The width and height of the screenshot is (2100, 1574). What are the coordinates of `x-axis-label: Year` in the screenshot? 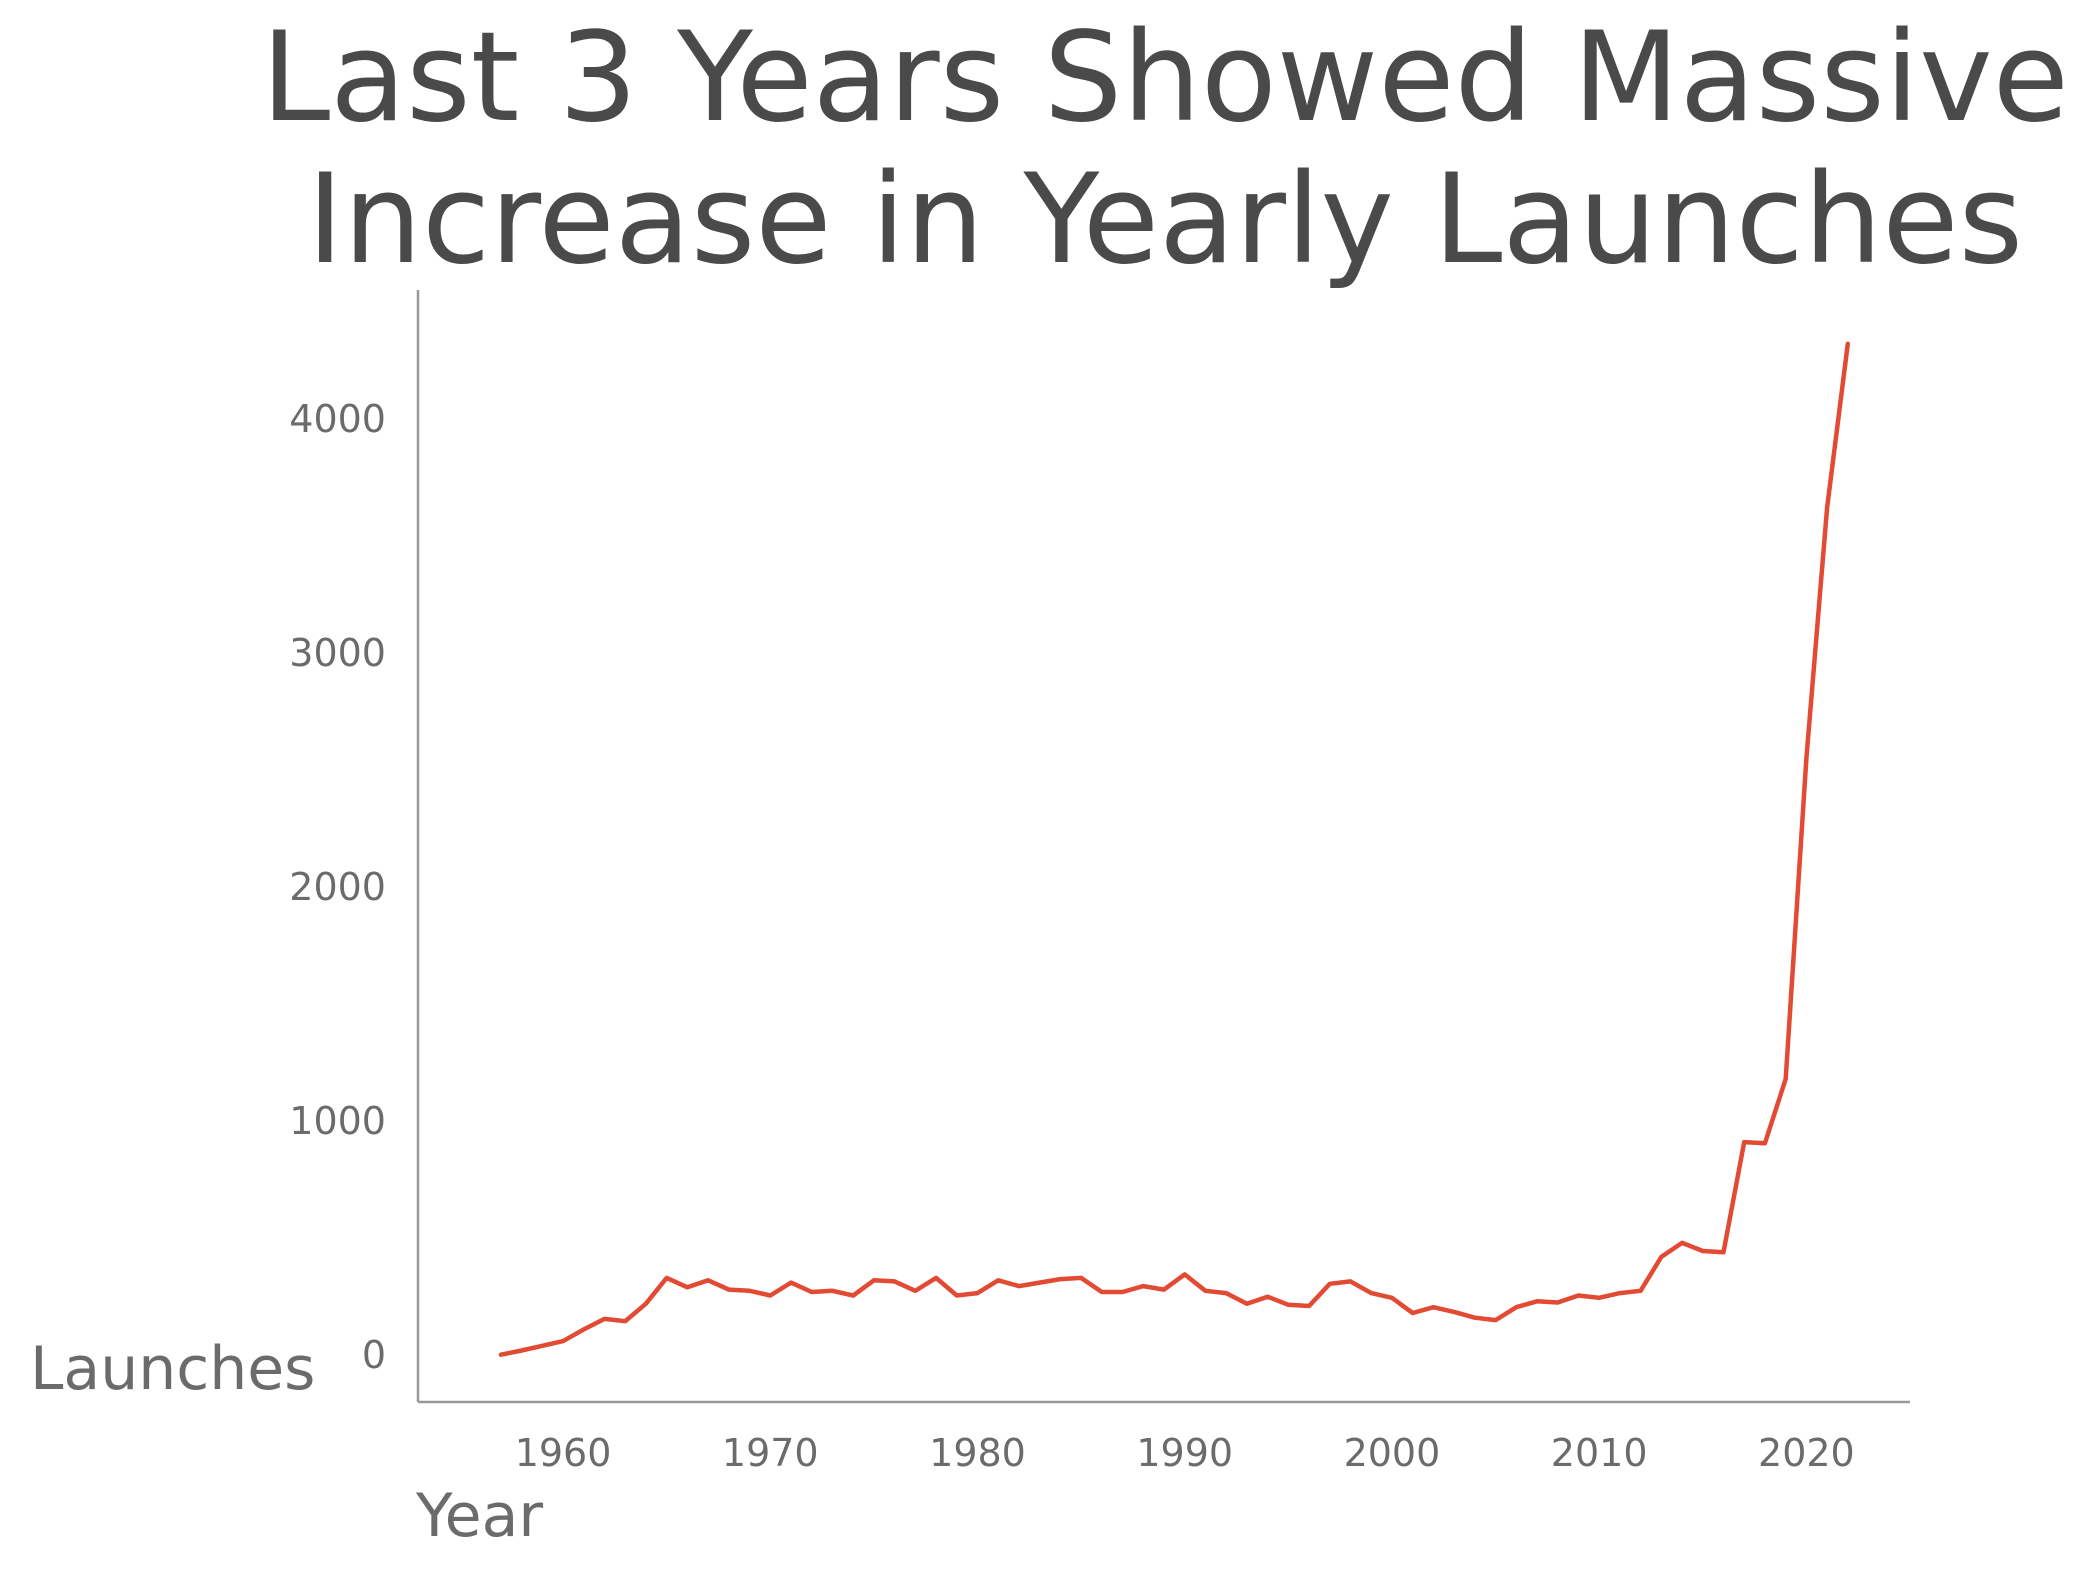 It's located at (479, 1516).